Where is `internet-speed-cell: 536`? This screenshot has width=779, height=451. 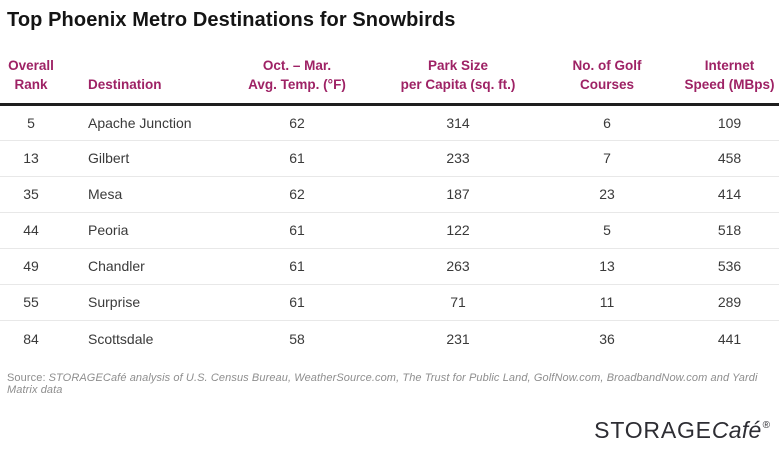 internet-speed-cell: 536 is located at coordinates (729, 266).